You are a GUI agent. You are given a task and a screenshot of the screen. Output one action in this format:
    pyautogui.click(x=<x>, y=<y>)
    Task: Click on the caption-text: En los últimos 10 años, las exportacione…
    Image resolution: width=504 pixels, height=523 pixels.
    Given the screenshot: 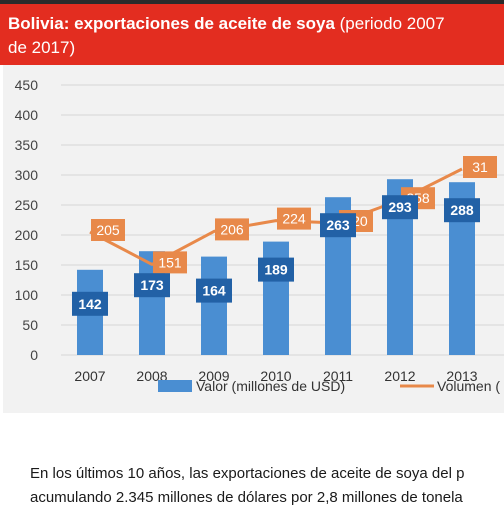 What is the action you would take?
    pyautogui.click(x=267, y=486)
    